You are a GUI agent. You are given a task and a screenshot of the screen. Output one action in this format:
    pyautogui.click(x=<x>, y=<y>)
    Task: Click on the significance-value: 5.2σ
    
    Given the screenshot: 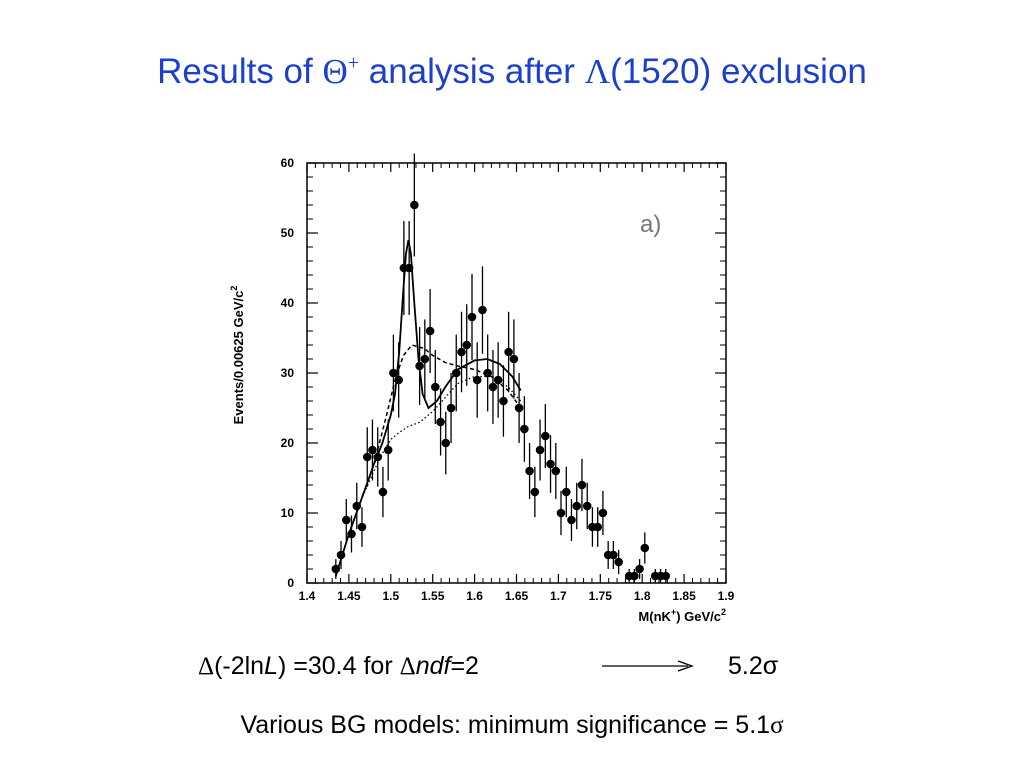 What is the action you would take?
    pyautogui.click(x=753, y=666)
    